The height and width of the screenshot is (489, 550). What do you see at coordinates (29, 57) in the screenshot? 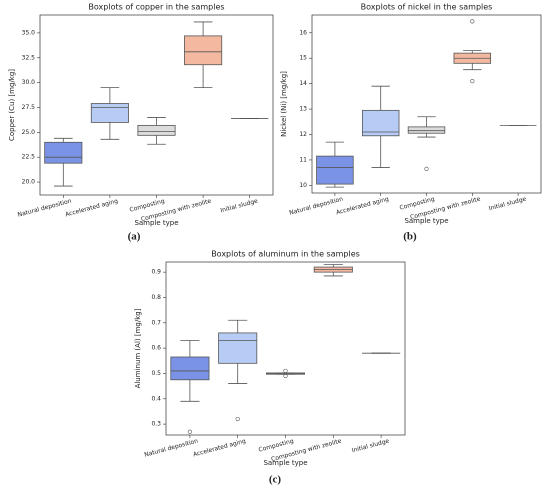
I see `y-tick-label: 32.5` at bounding box center [29, 57].